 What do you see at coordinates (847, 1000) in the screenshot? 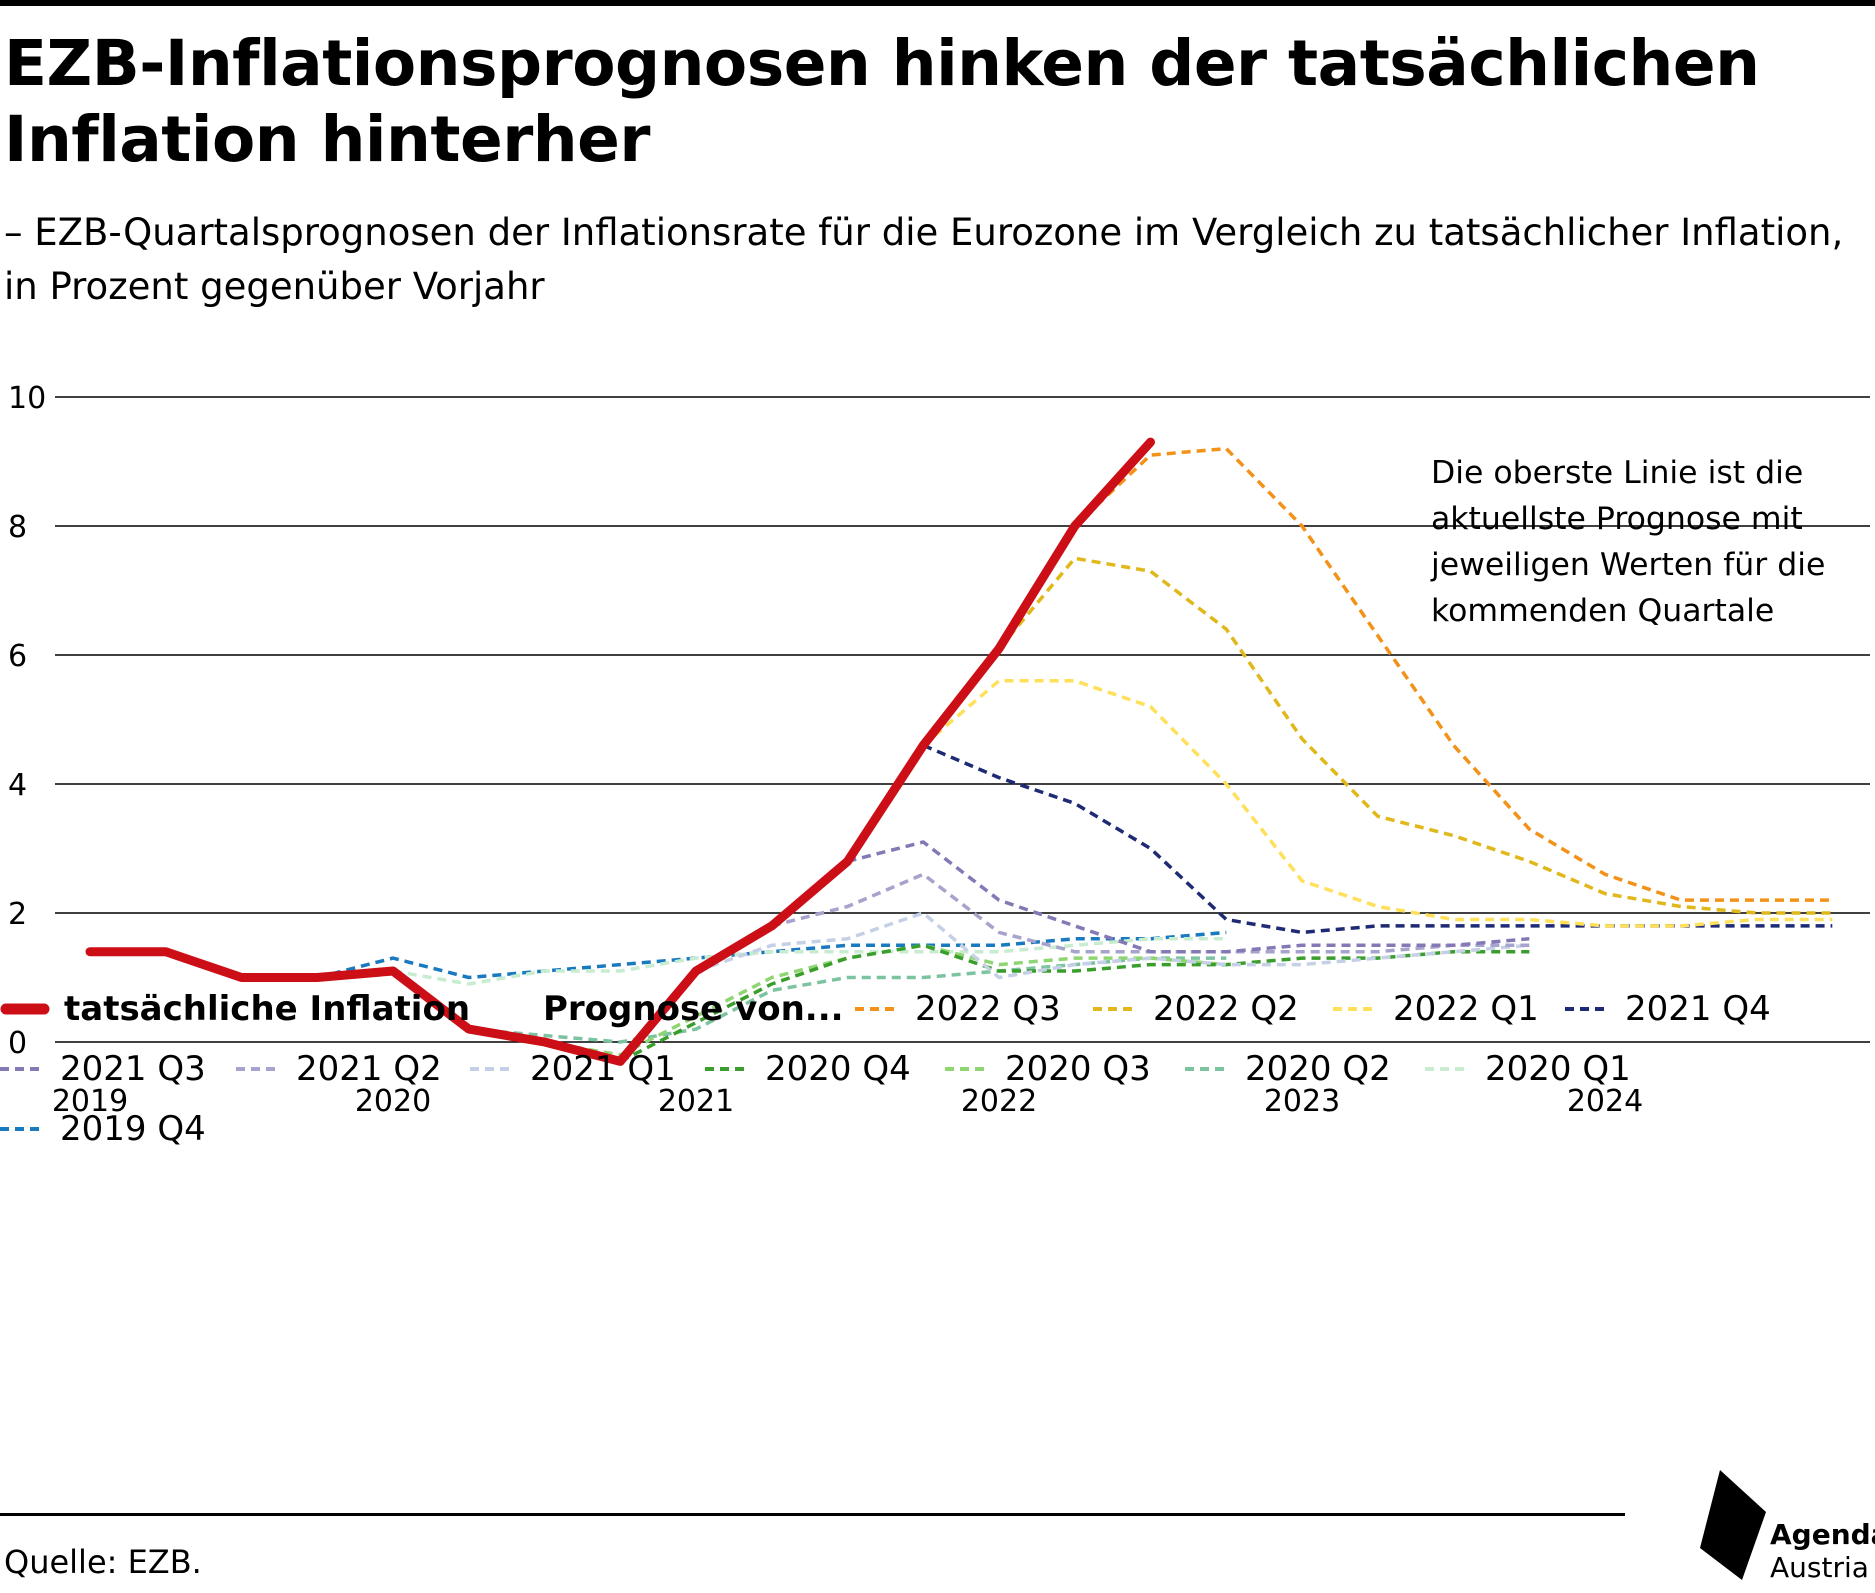
I see `forecast-line-2020-q2` at bounding box center [847, 1000].